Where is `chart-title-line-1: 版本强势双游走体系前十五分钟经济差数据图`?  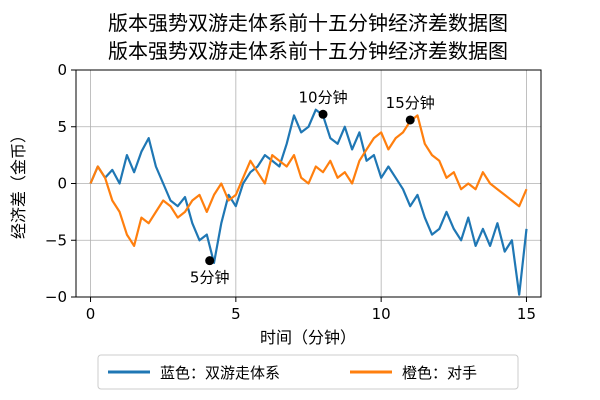 chart-title-line-1: 版本强势双游走体系前十五分钟经济差数据图 is located at coordinates (308, 23).